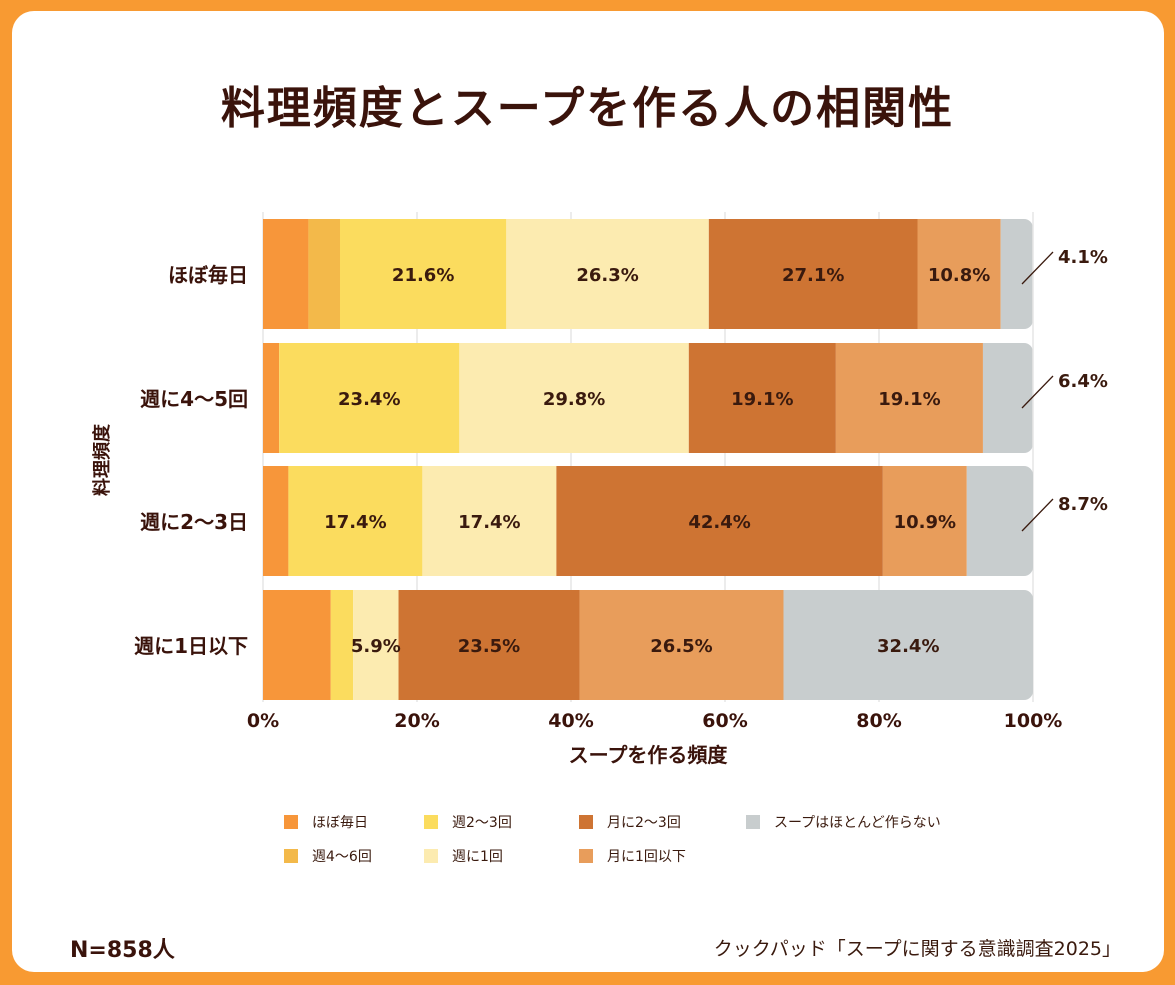 This screenshot has height=985, width=1175. I want to click on data-label: 42.4%, so click(719, 522).